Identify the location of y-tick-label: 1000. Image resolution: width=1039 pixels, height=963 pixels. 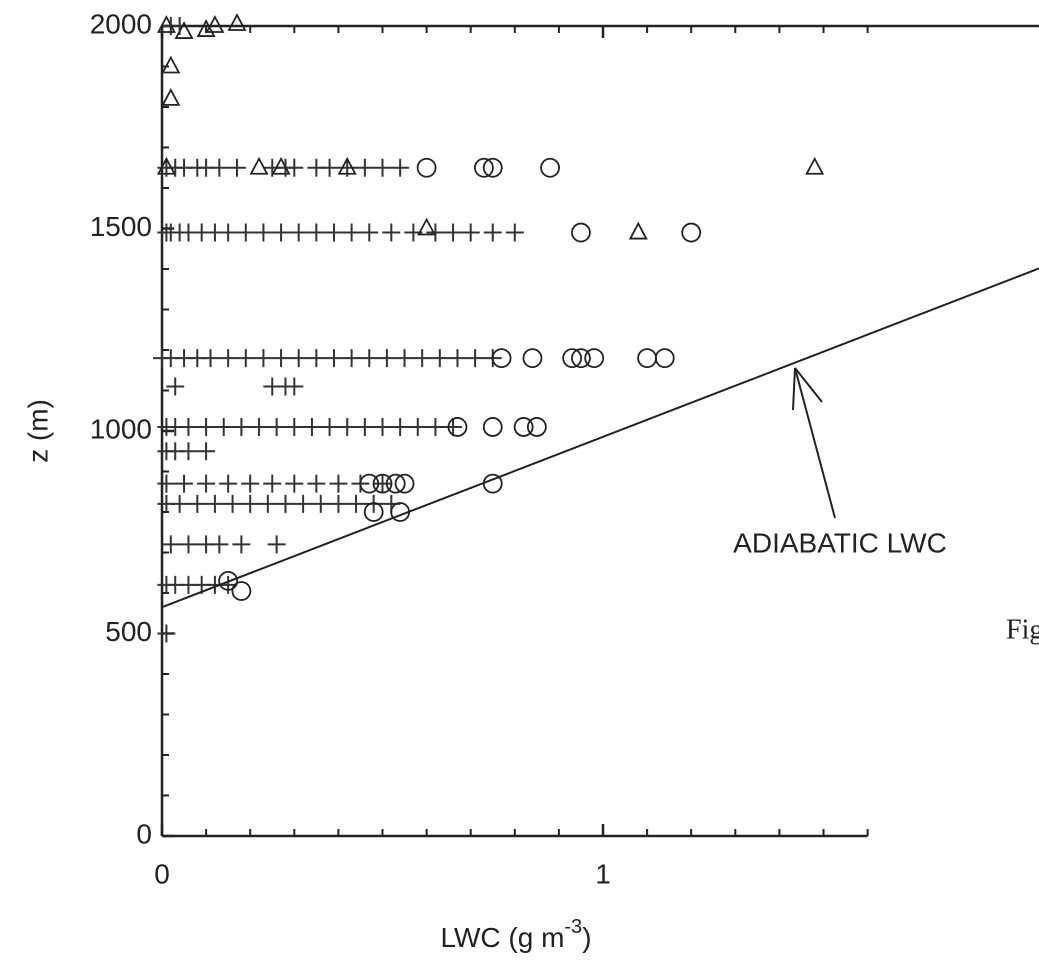
(121, 428).